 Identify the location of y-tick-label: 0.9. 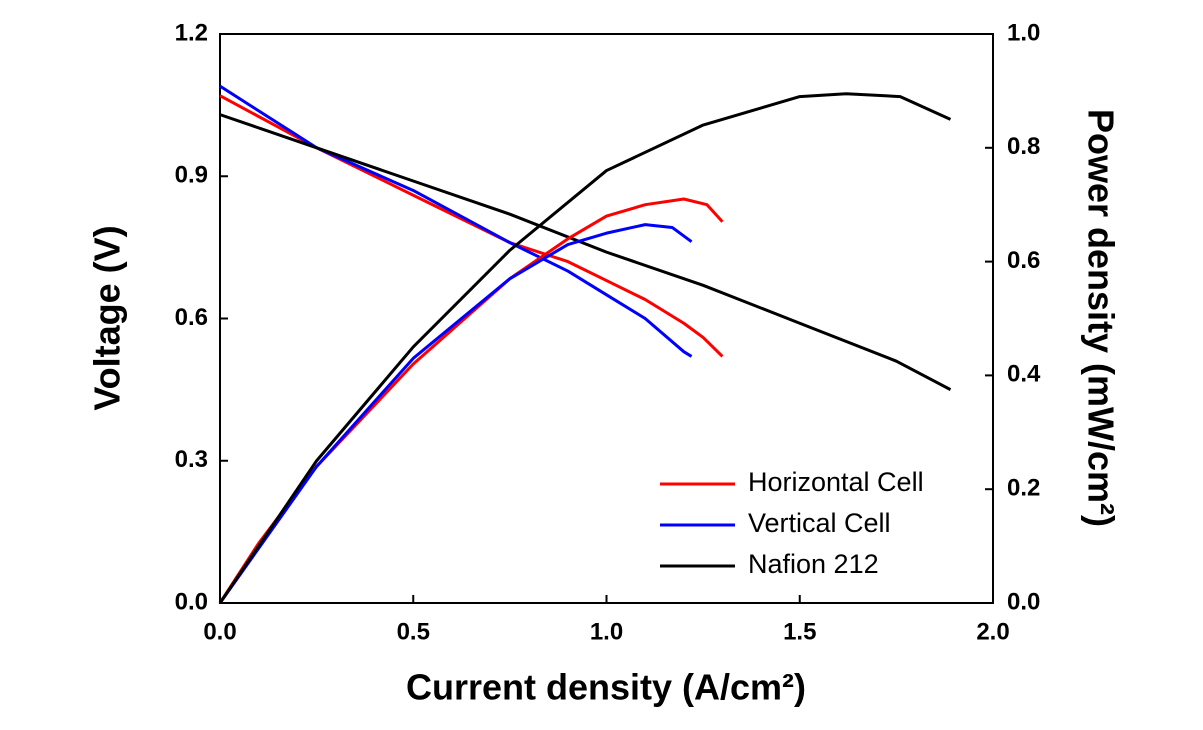
(191, 175).